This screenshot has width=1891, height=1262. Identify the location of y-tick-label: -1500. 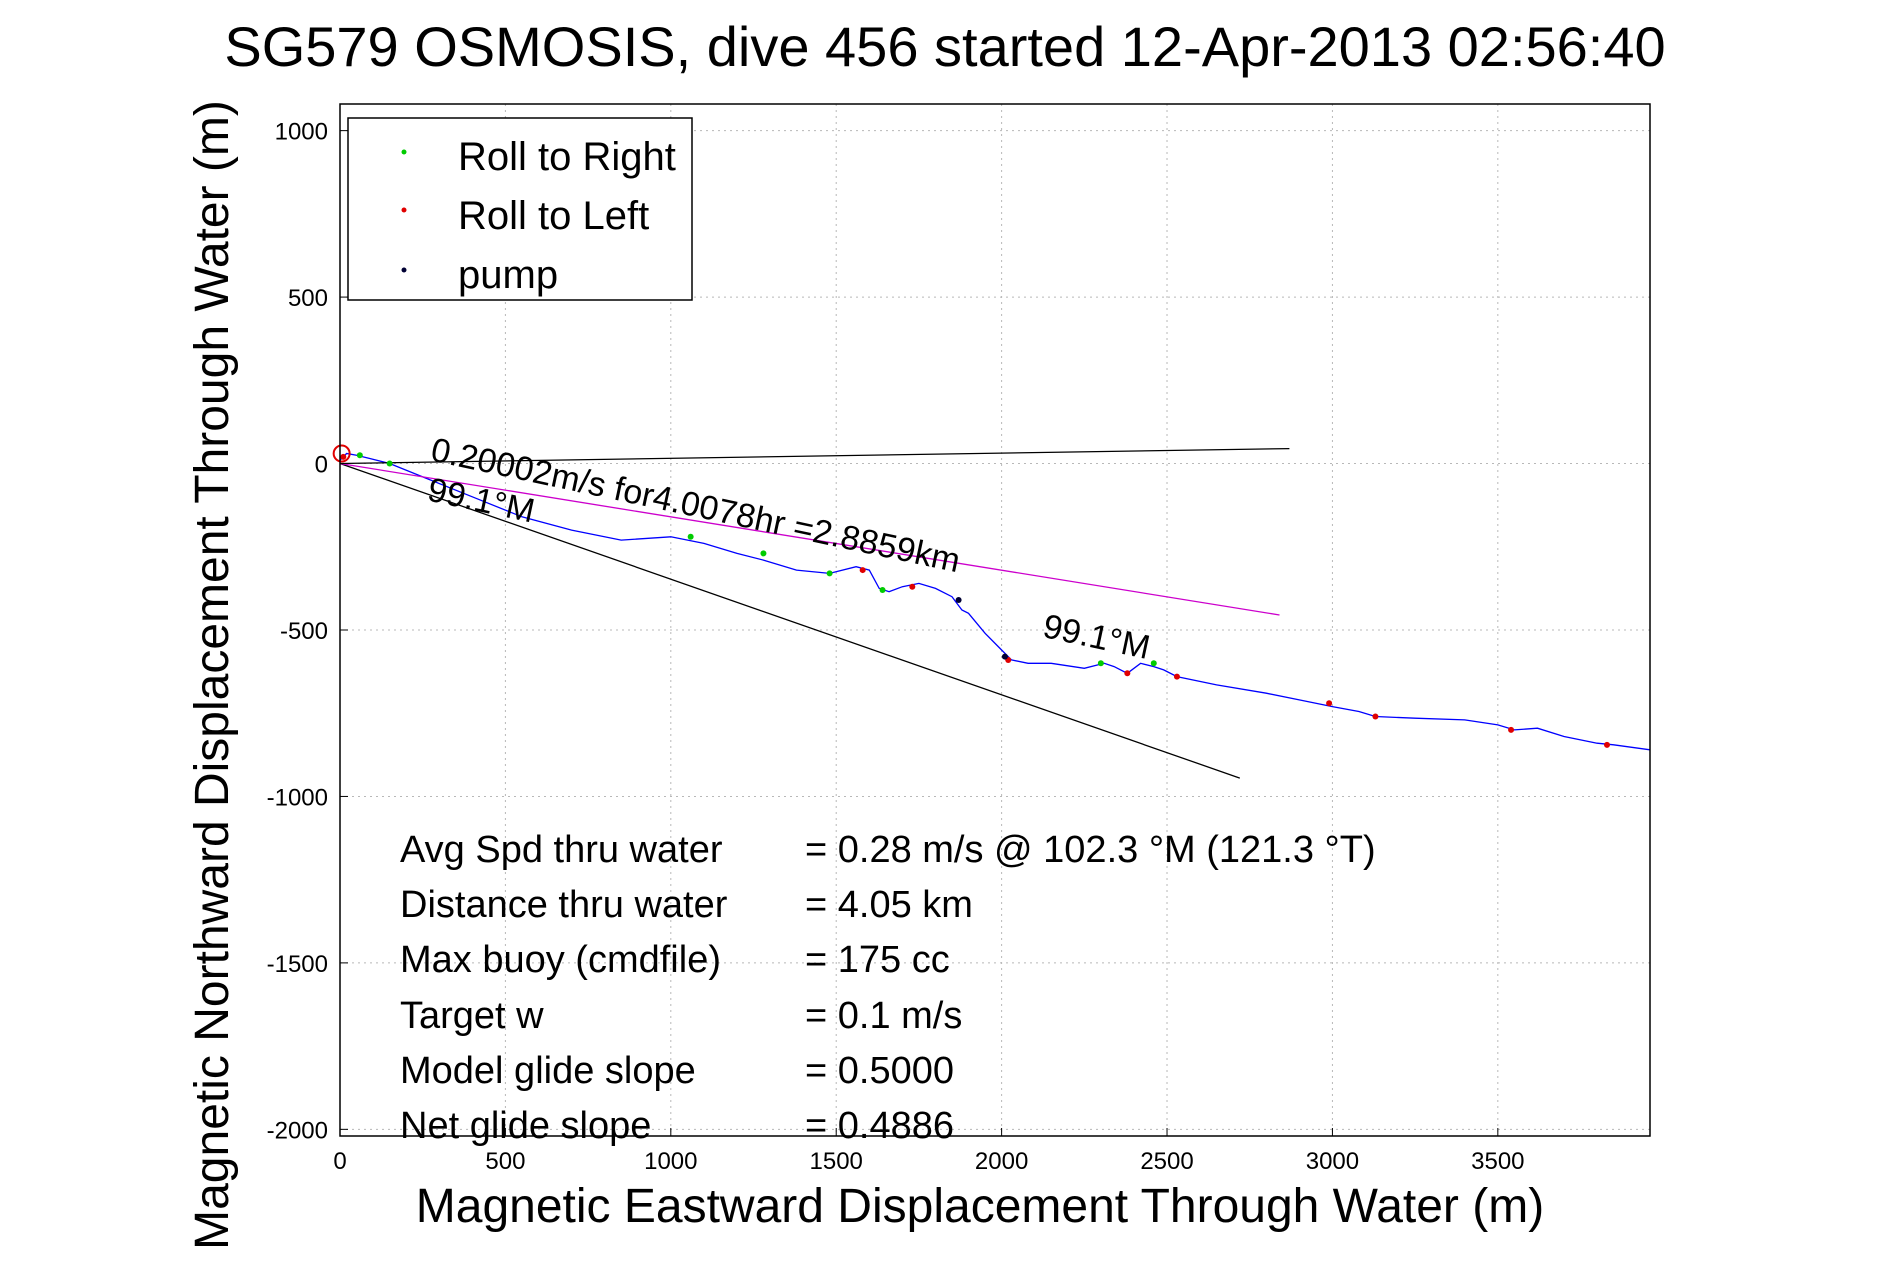
(297, 964).